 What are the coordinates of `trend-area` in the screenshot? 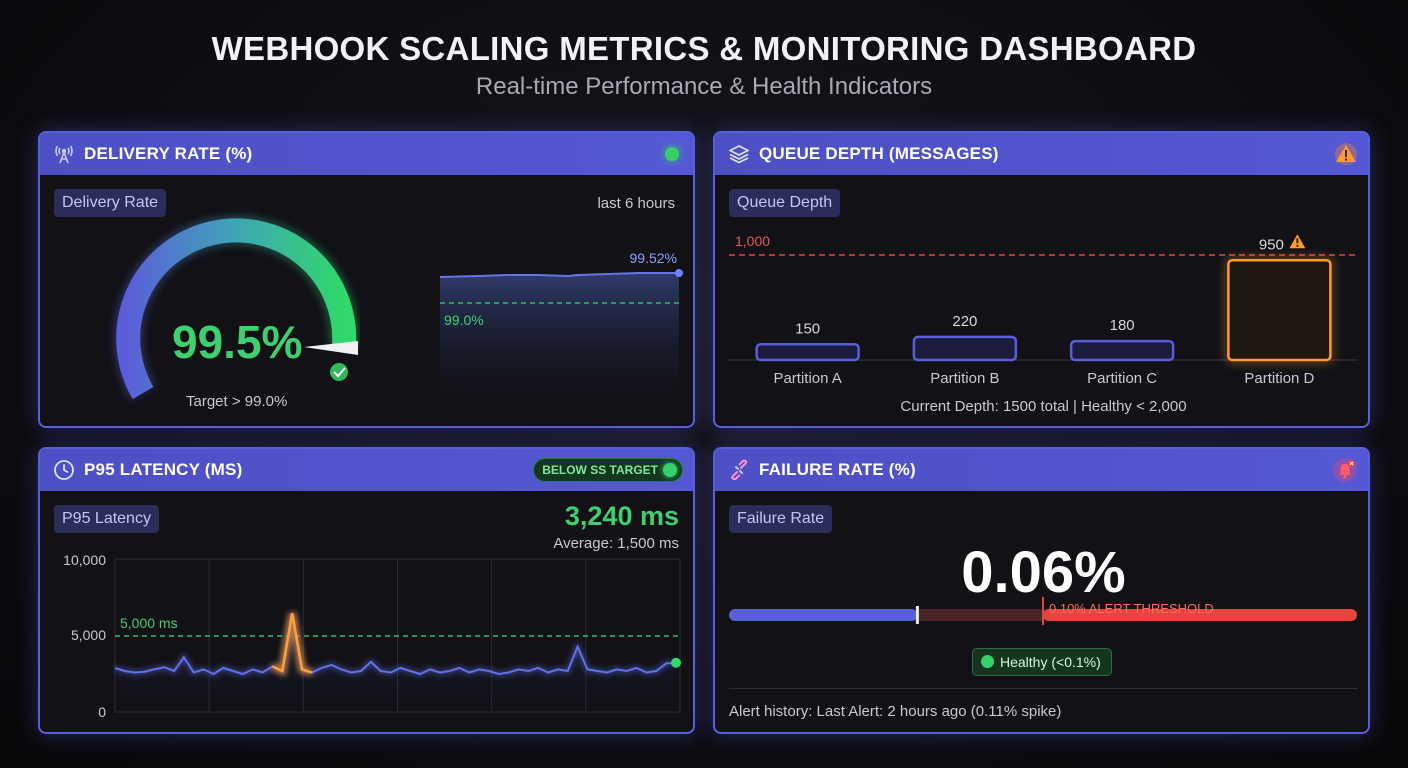 It's located at (559, 333).